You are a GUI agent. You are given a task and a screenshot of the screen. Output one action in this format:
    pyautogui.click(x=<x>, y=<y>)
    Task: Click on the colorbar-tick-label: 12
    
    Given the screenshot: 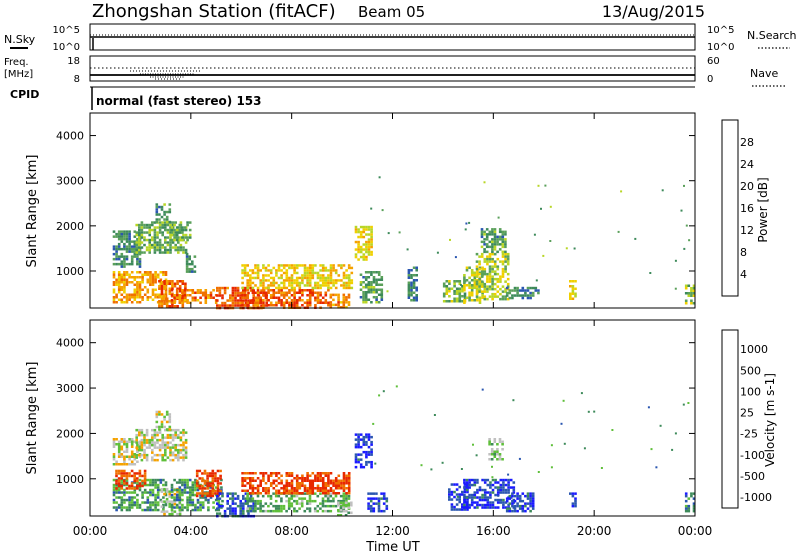 What is the action you would take?
    pyautogui.click(x=747, y=230)
    